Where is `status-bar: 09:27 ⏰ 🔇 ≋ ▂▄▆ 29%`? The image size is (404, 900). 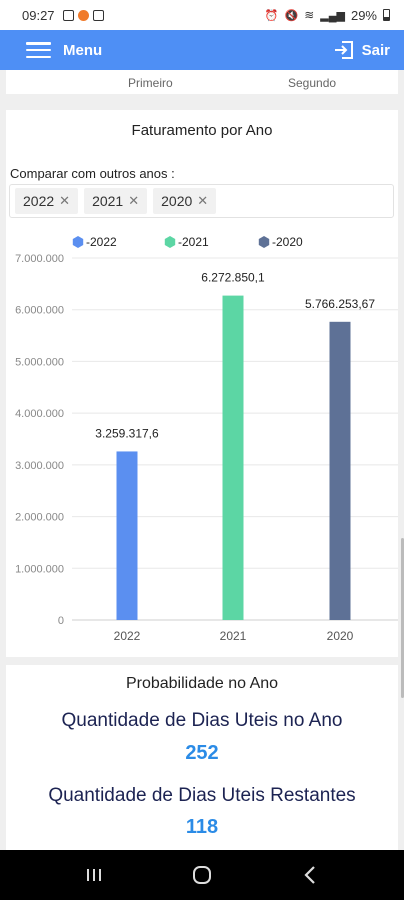 status-bar: 09:27 ⏰ 🔇 ≋ ▂▄▆ 29% is located at coordinates (202, 15).